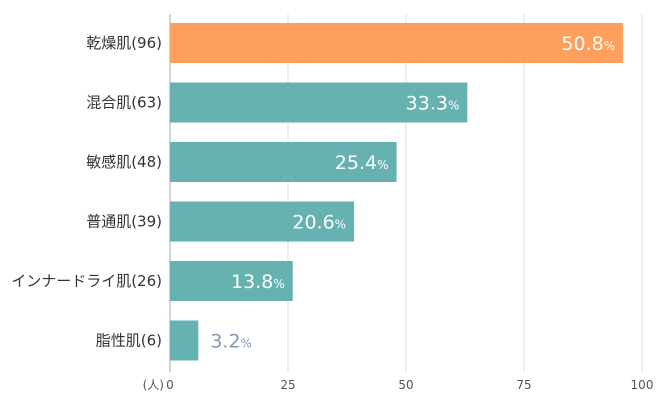 Image resolution: width=660 pixels, height=400 pixels. I want to click on x-tick-label: 0, so click(170, 385).